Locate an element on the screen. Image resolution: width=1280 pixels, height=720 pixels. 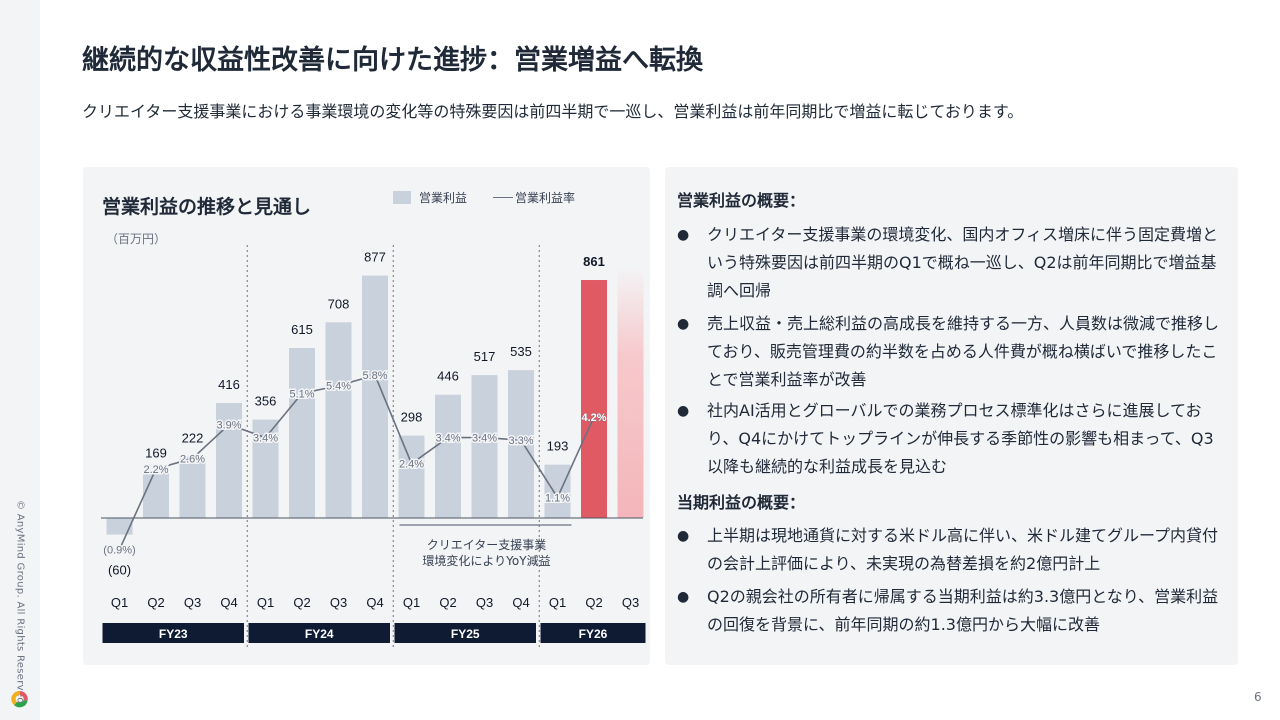
legend-bar-label: 営業利益 is located at coordinates (443, 198).